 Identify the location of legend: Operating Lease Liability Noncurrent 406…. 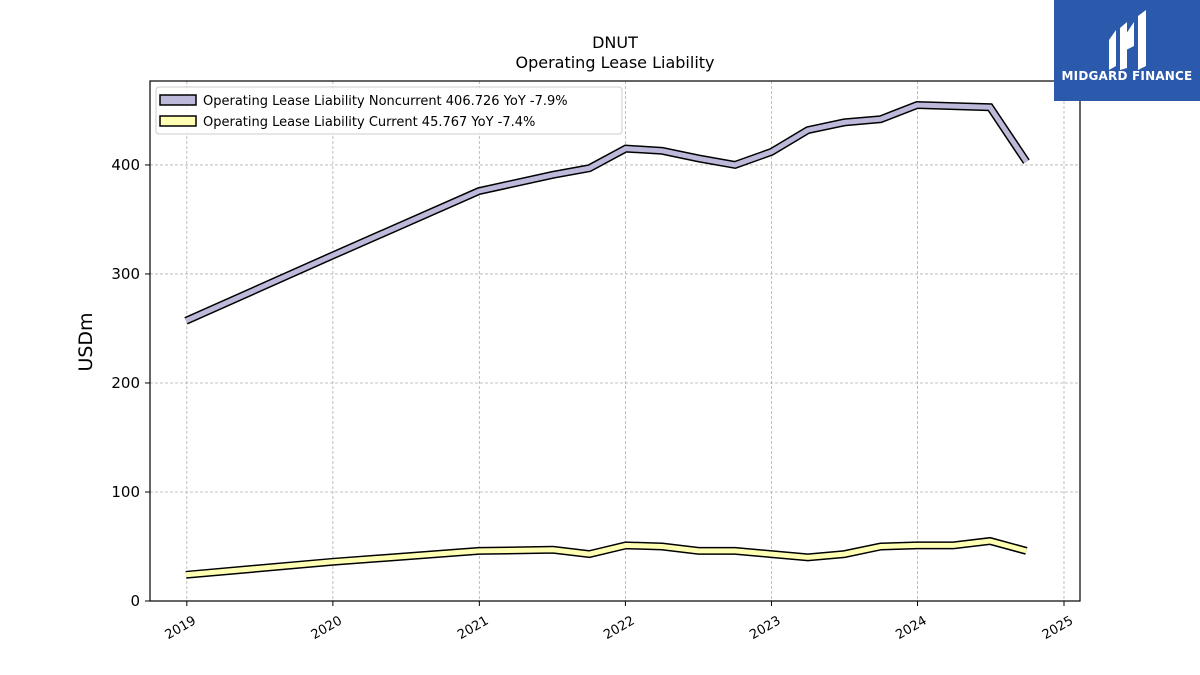
(389, 110).